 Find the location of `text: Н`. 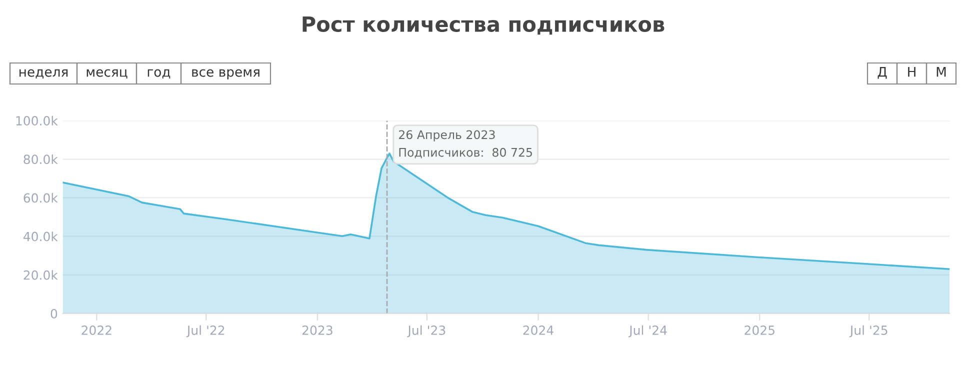

text: Н is located at coordinates (912, 72).